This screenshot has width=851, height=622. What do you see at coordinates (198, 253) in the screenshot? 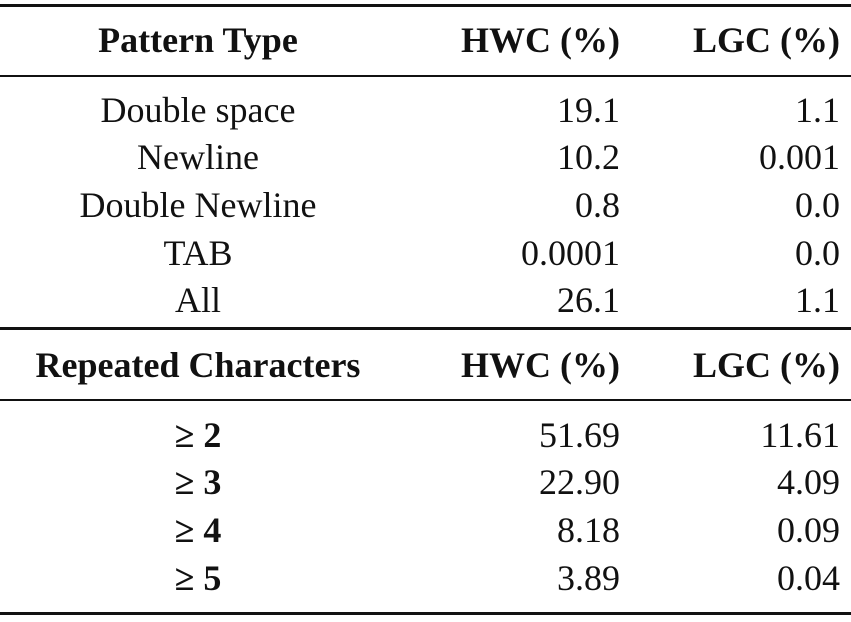
I see `table-cell: TAB` at bounding box center [198, 253].